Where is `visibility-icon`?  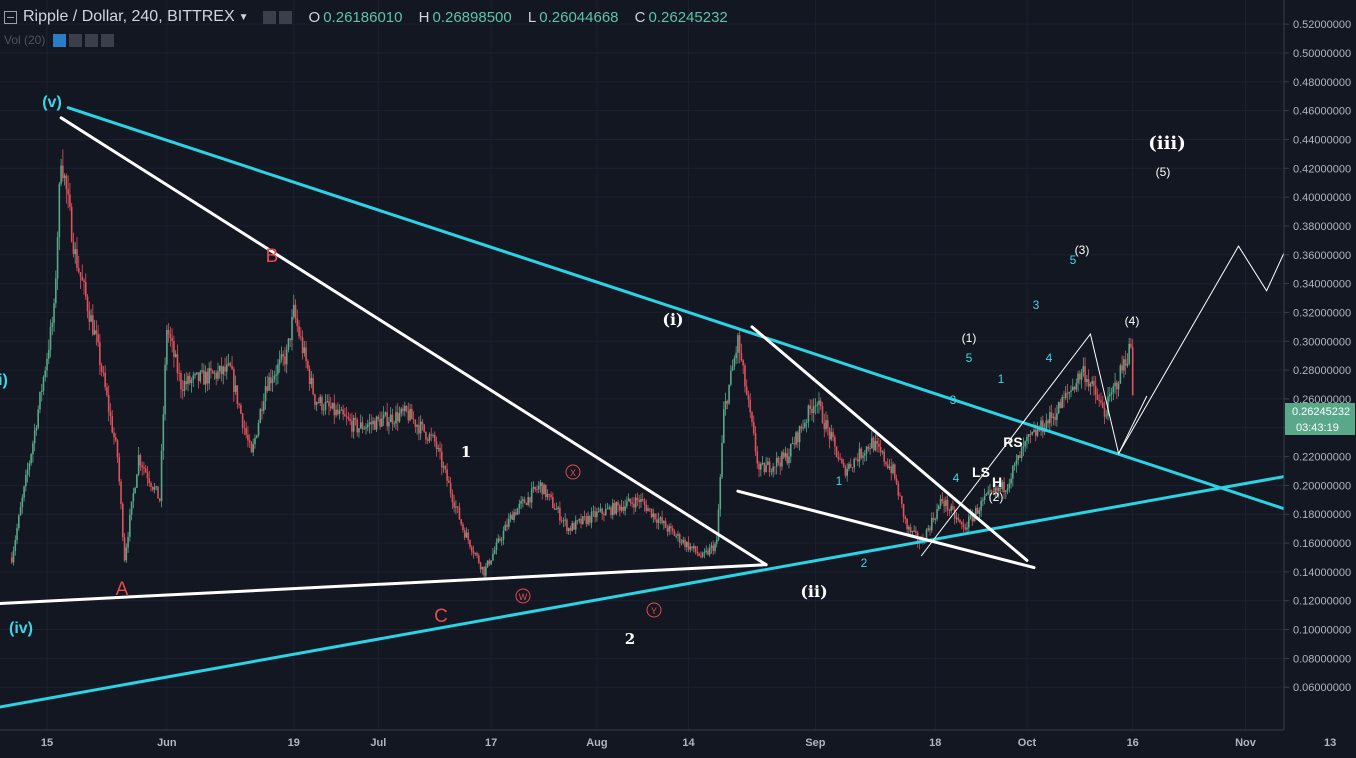 visibility-icon is located at coordinates (60, 40).